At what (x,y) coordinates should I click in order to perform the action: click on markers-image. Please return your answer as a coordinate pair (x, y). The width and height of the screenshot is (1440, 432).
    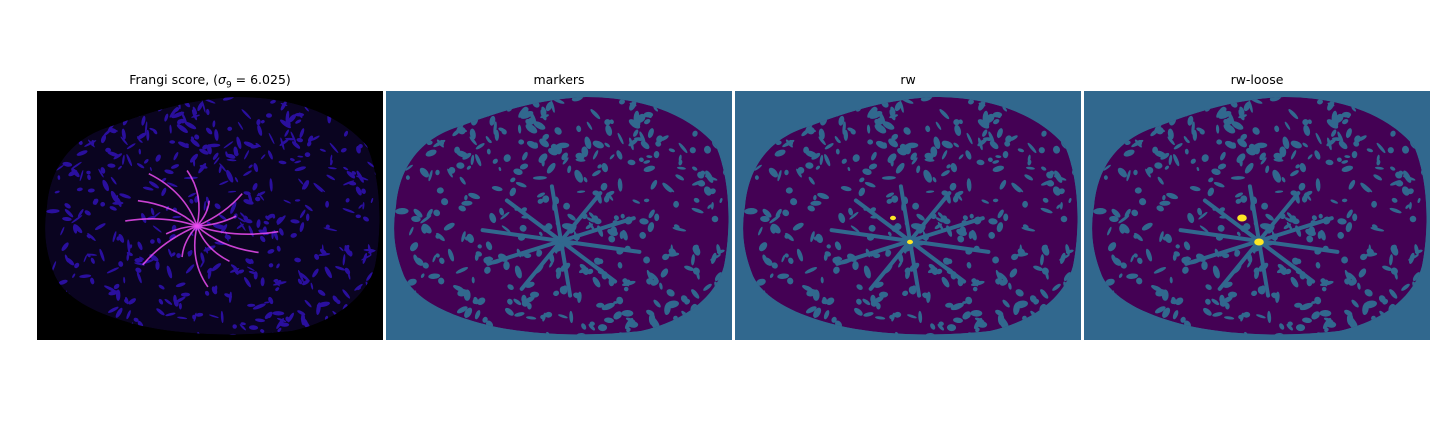
    Looking at the image, I should click on (559, 215).